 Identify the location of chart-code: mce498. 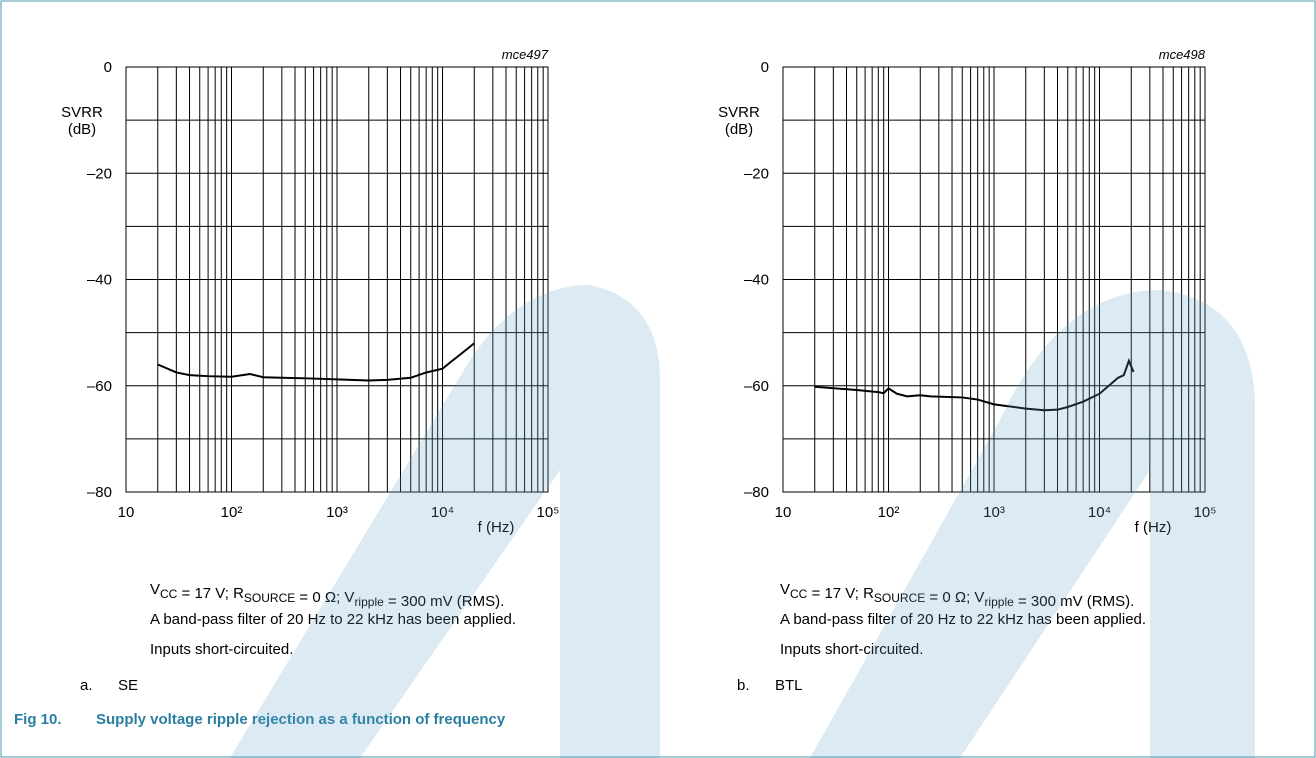
(1182, 54).